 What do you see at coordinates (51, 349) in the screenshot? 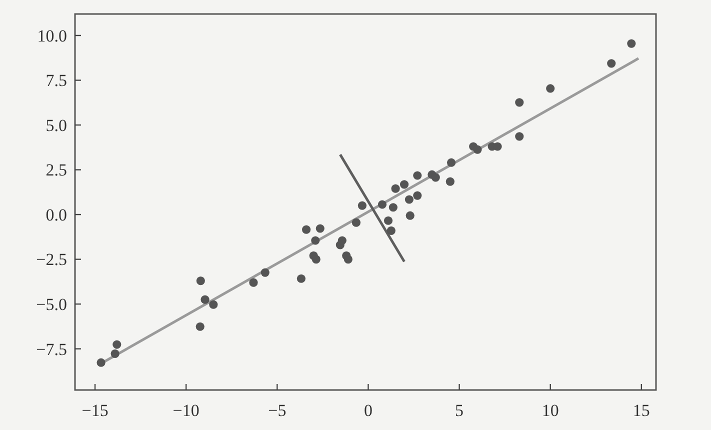
I see `y-tick-label: −7.5` at bounding box center [51, 349].